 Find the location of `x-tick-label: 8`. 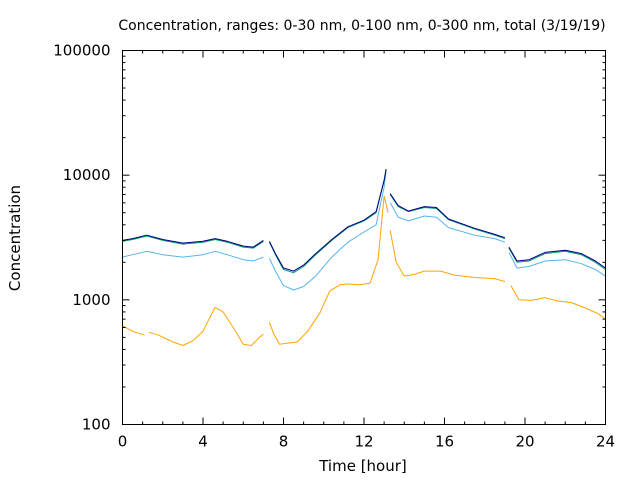

x-tick-label: 8 is located at coordinates (284, 442).